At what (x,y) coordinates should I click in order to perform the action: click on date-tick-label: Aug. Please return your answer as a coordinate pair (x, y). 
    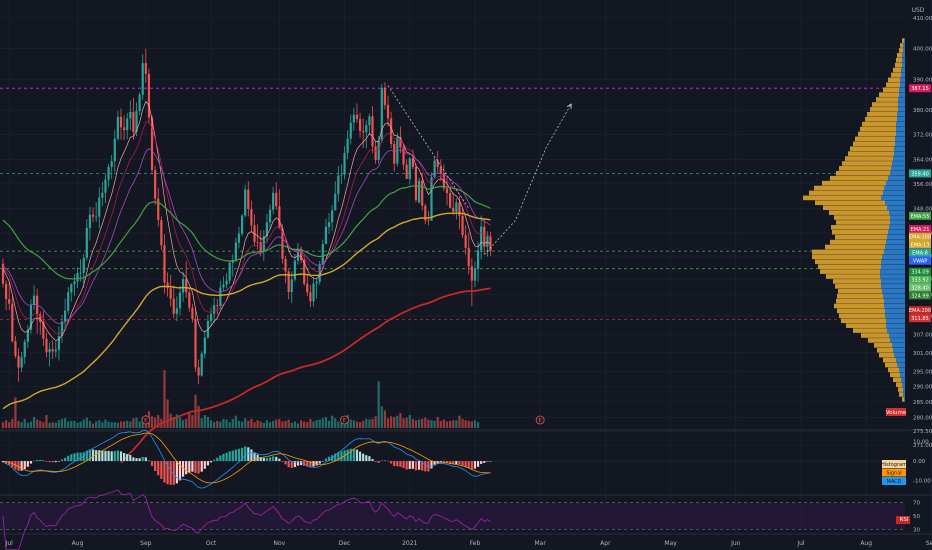
    Looking at the image, I should click on (78, 543).